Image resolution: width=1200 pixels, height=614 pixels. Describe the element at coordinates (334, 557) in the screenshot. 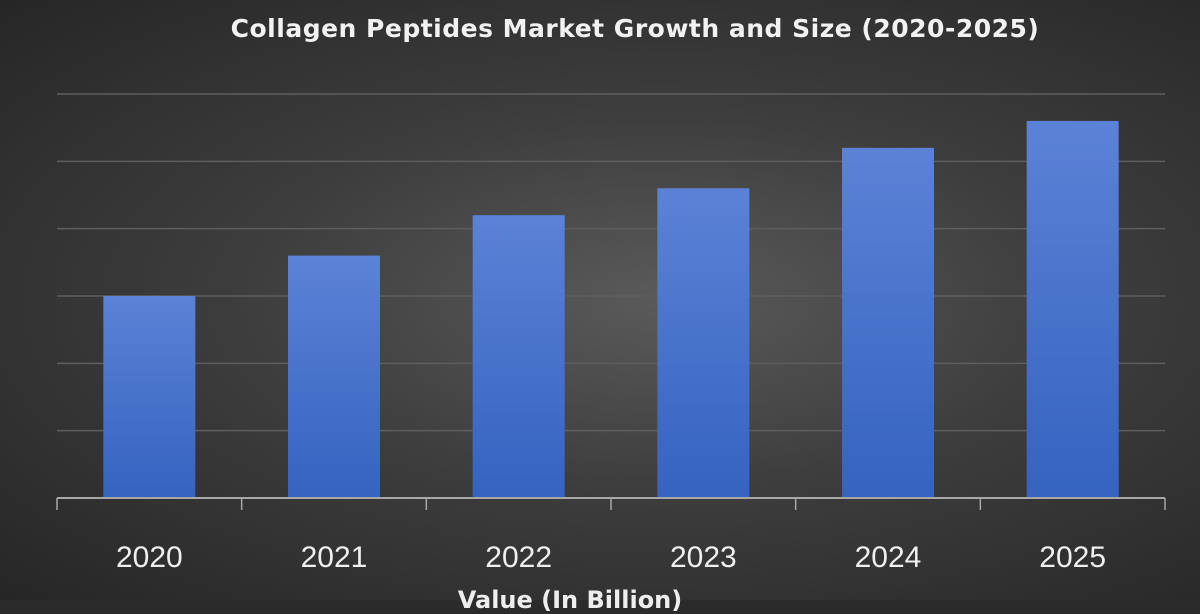

I see `x-tick-label: 2021` at that location.